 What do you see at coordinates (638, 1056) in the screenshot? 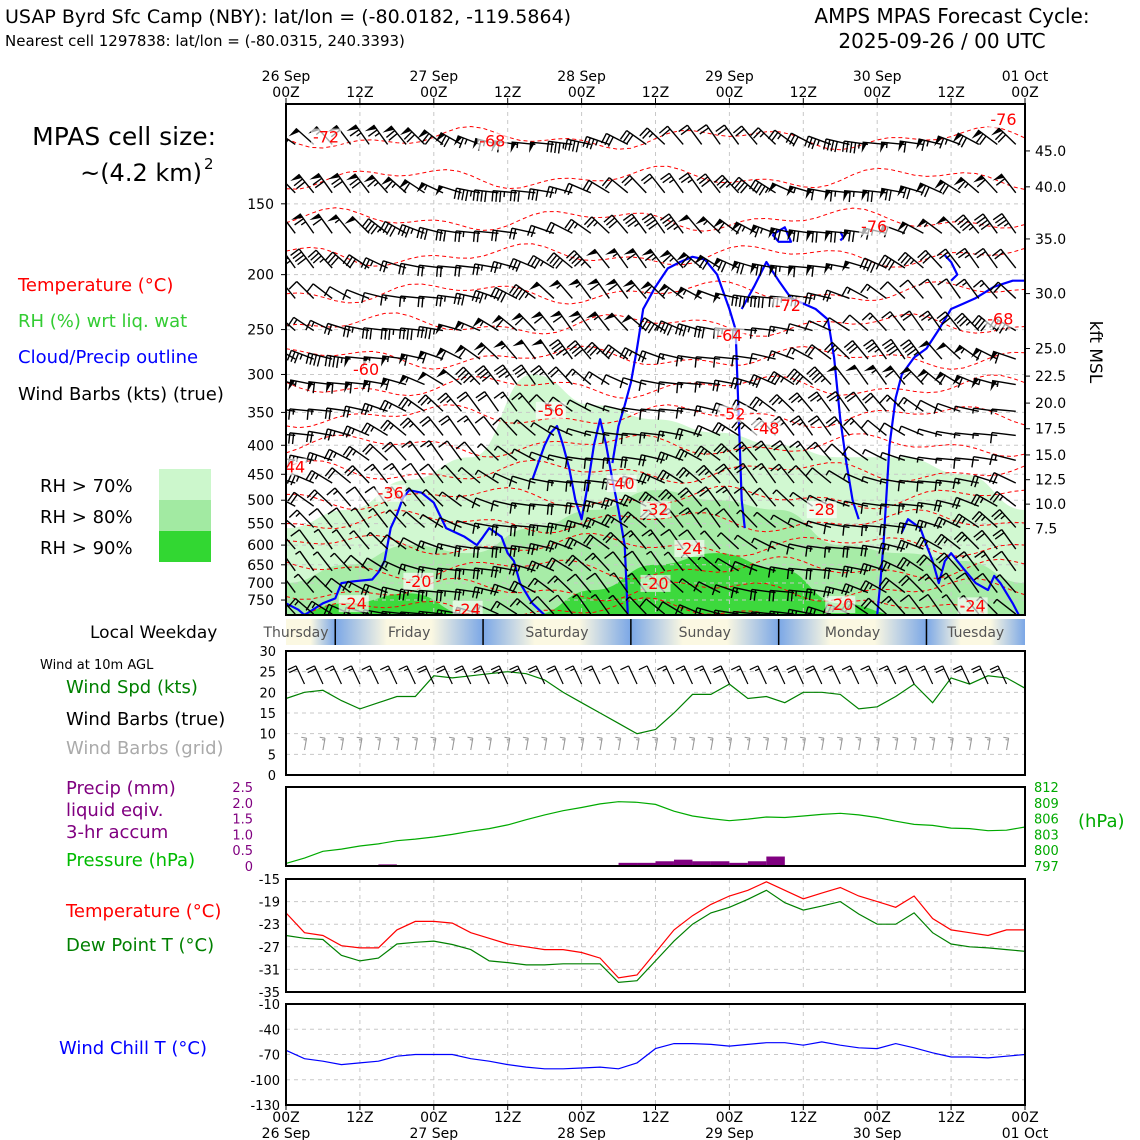
I see `wind-chill-panel: -130-100-70-40-10` at bounding box center [638, 1056].